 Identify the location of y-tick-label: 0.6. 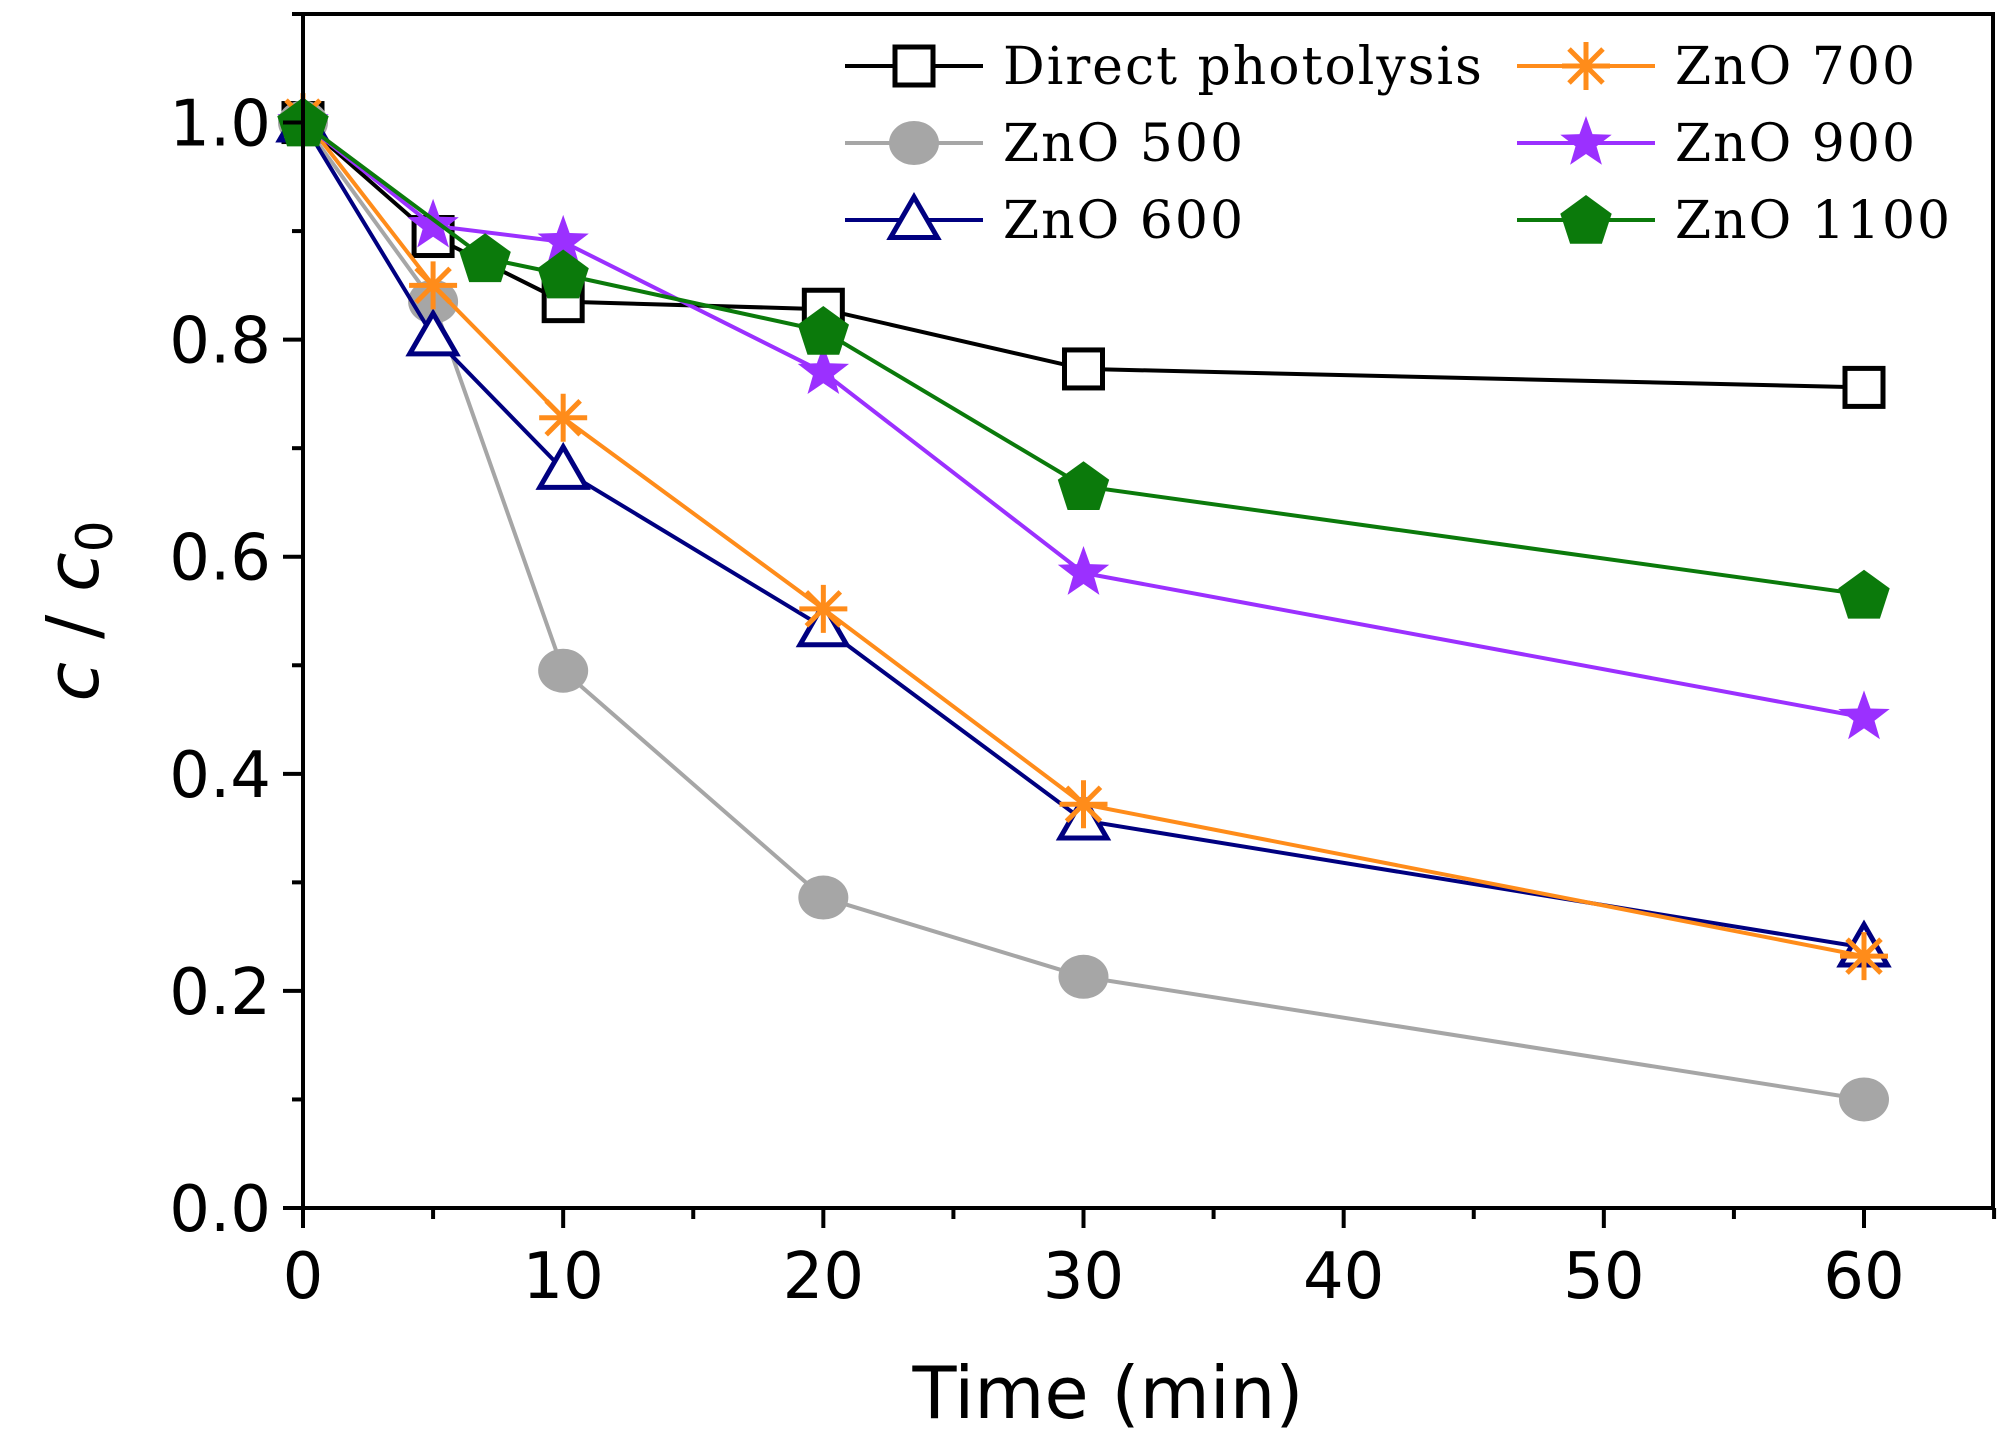
(220, 559).